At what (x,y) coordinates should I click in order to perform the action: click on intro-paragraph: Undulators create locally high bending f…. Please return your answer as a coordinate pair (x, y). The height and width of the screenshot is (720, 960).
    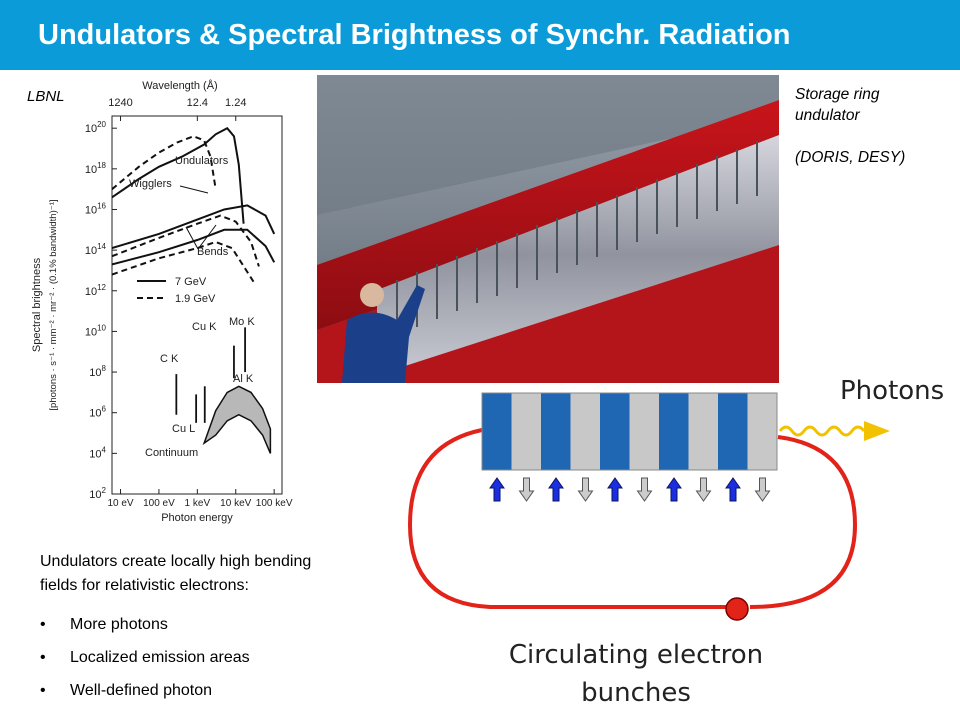
    Looking at the image, I should click on (220, 574).